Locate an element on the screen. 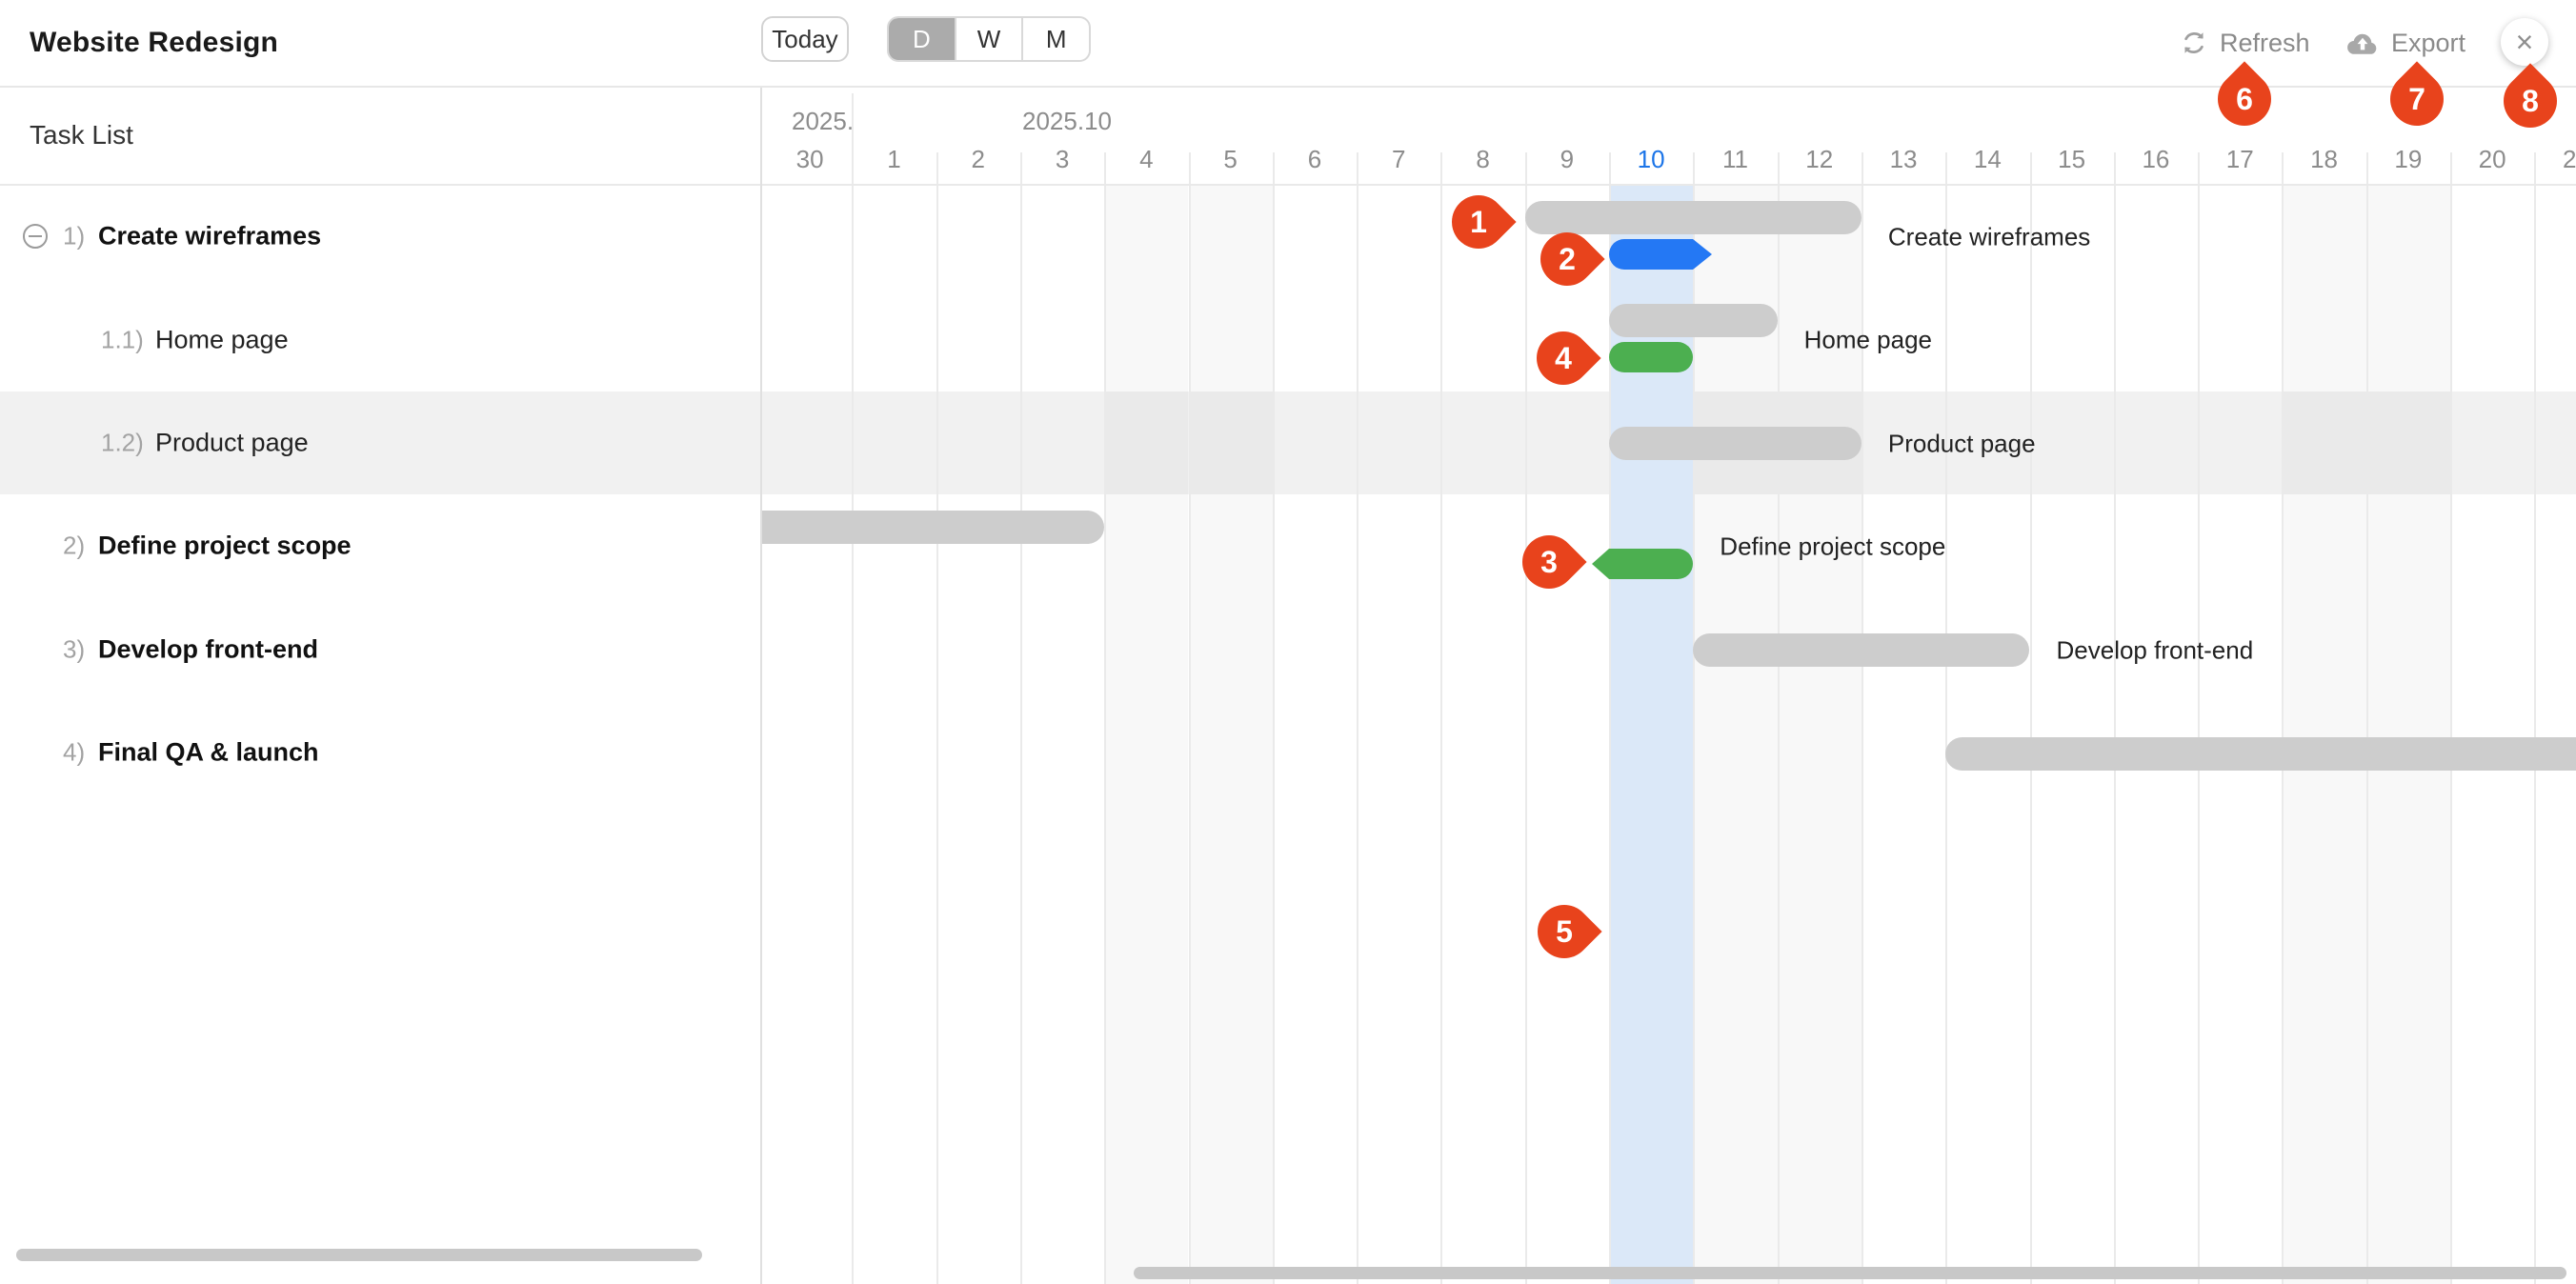 The width and height of the screenshot is (2576, 1284). task-name: Final QA & launch is located at coordinates (208, 752).